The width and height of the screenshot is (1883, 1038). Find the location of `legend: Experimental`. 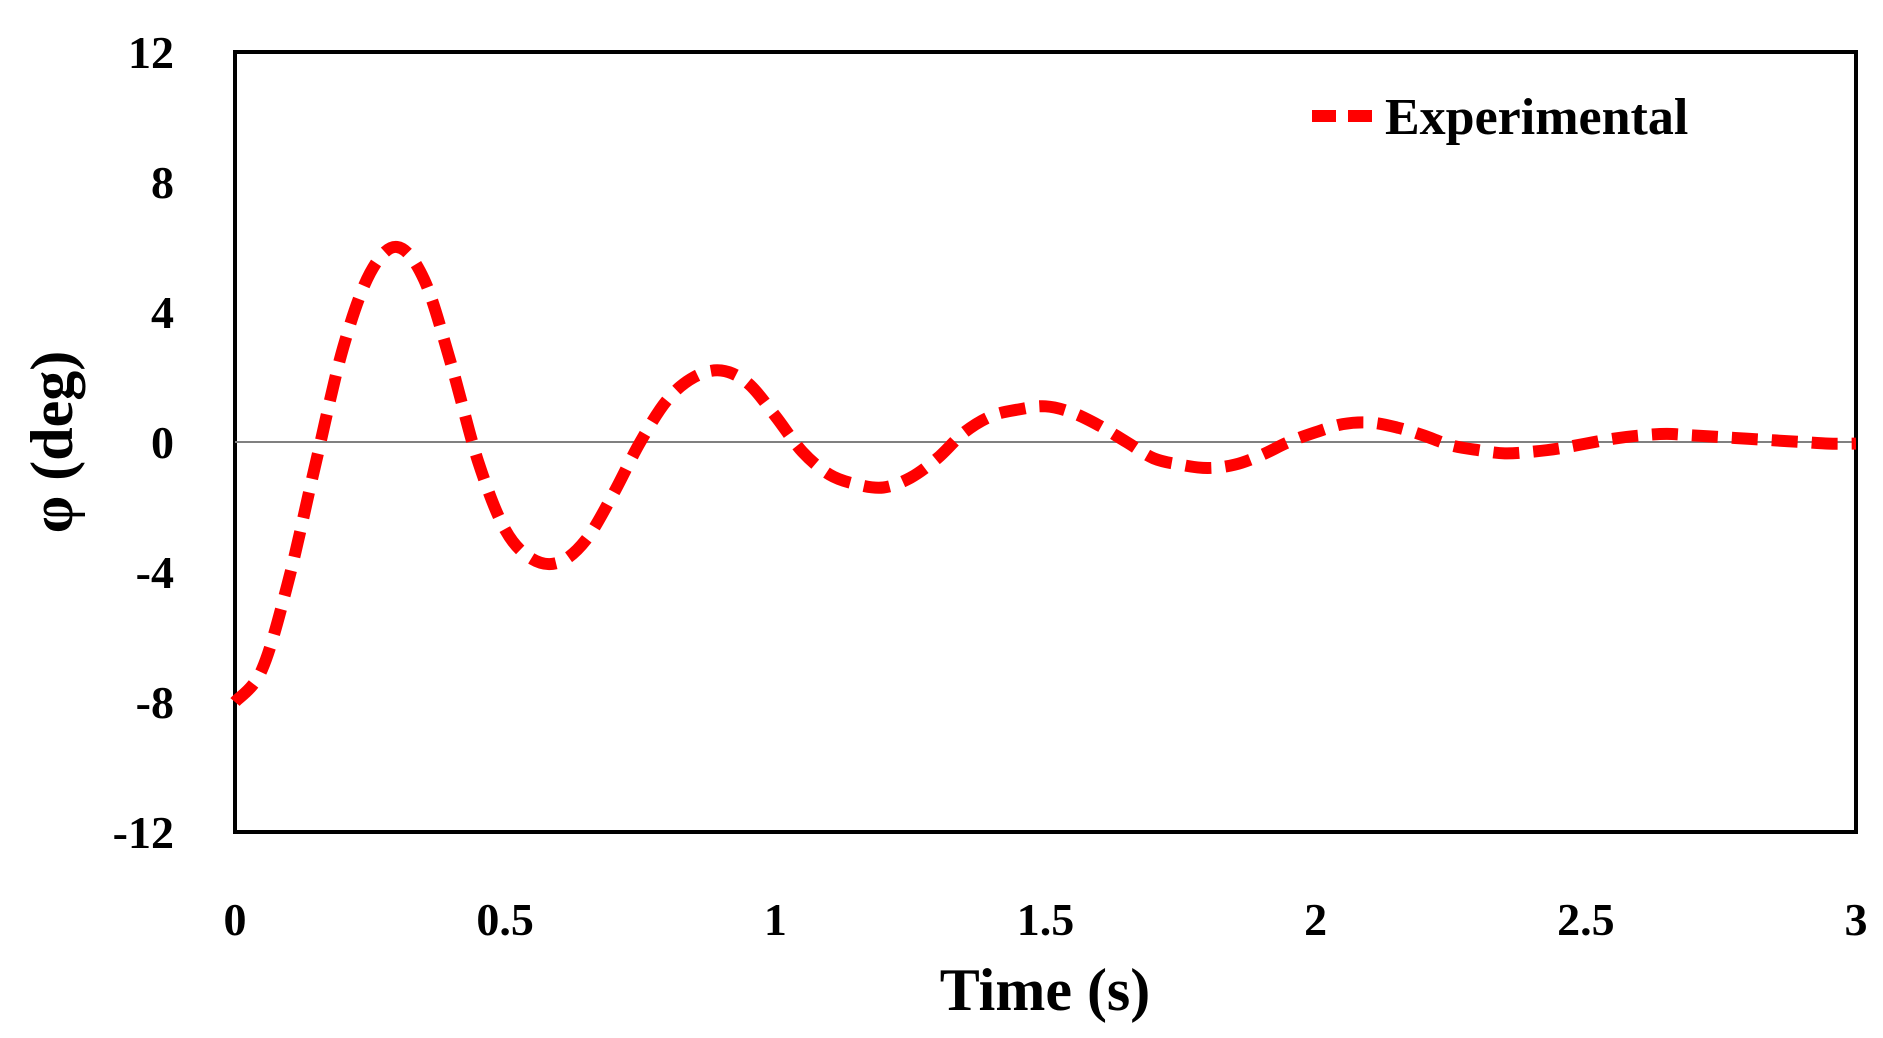

legend: Experimental is located at coordinates (1500, 117).